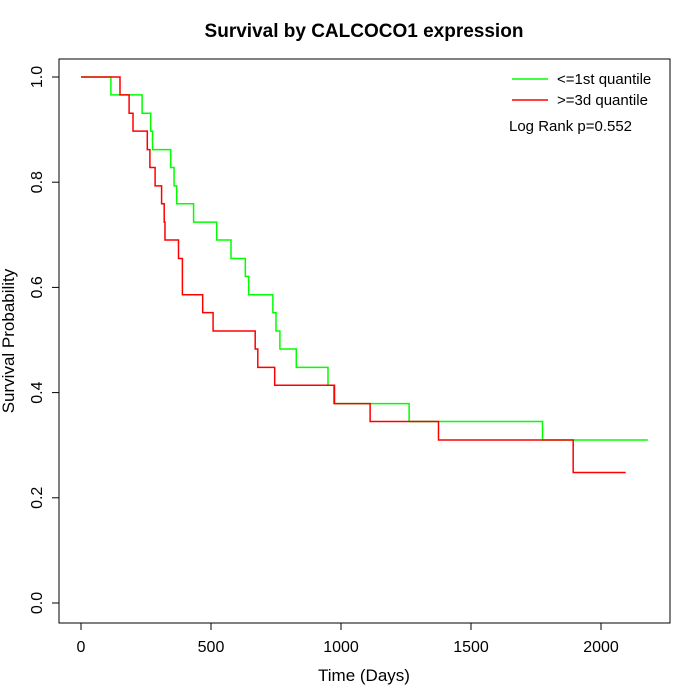 Image resolution: width=700 pixels, height=700 pixels. What do you see at coordinates (37, 182) in the screenshot?
I see `y-tick-label: 0.8` at bounding box center [37, 182].